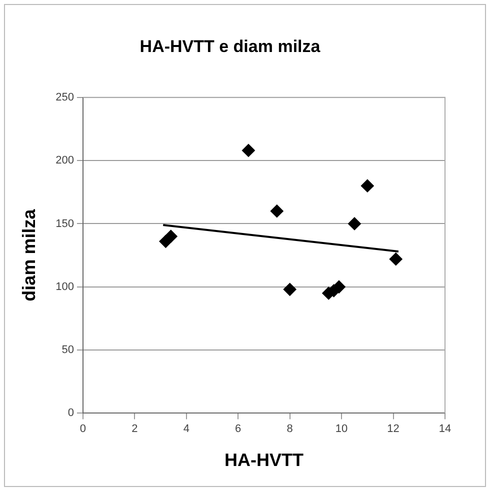 The width and height of the screenshot is (492, 493). I want to click on chart-title: HA-HVTT e diam milza, so click(230, 46).